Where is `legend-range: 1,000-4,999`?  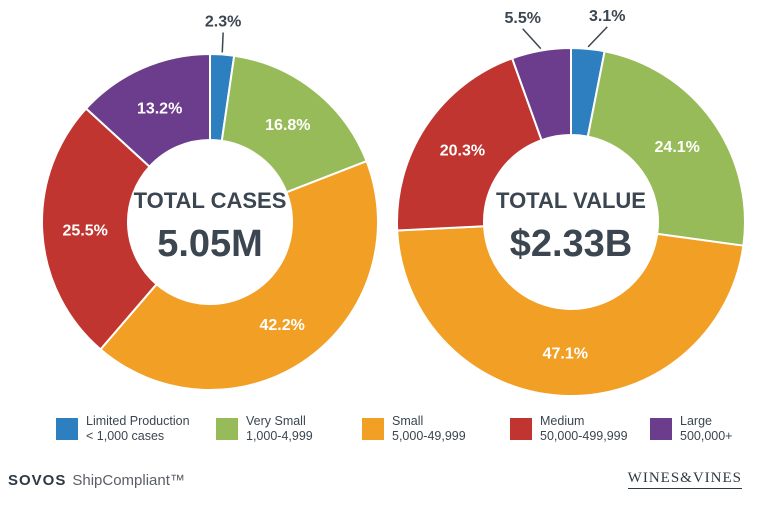
legend-range: 1,000-4,999 is located at coordinates (279, 436).